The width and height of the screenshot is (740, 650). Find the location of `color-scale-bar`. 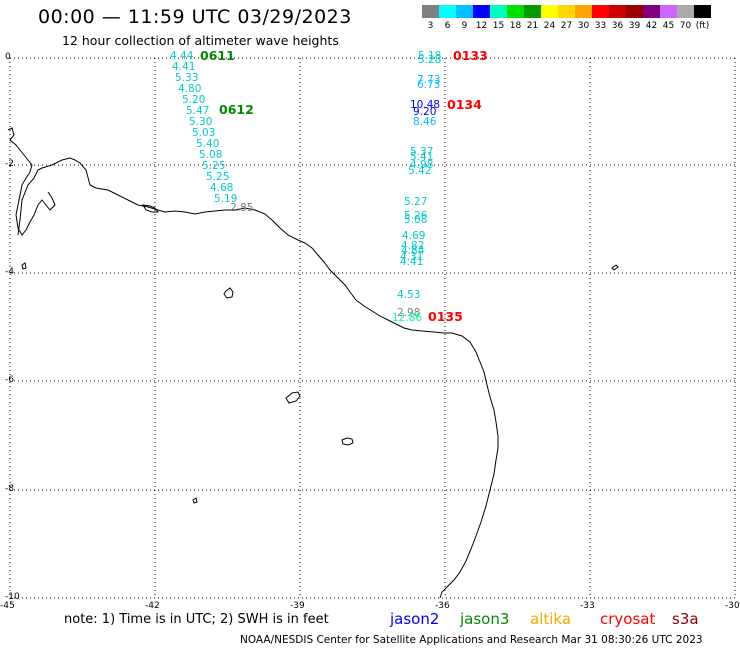

color-scale-bar is located at coordinates (566, 11).